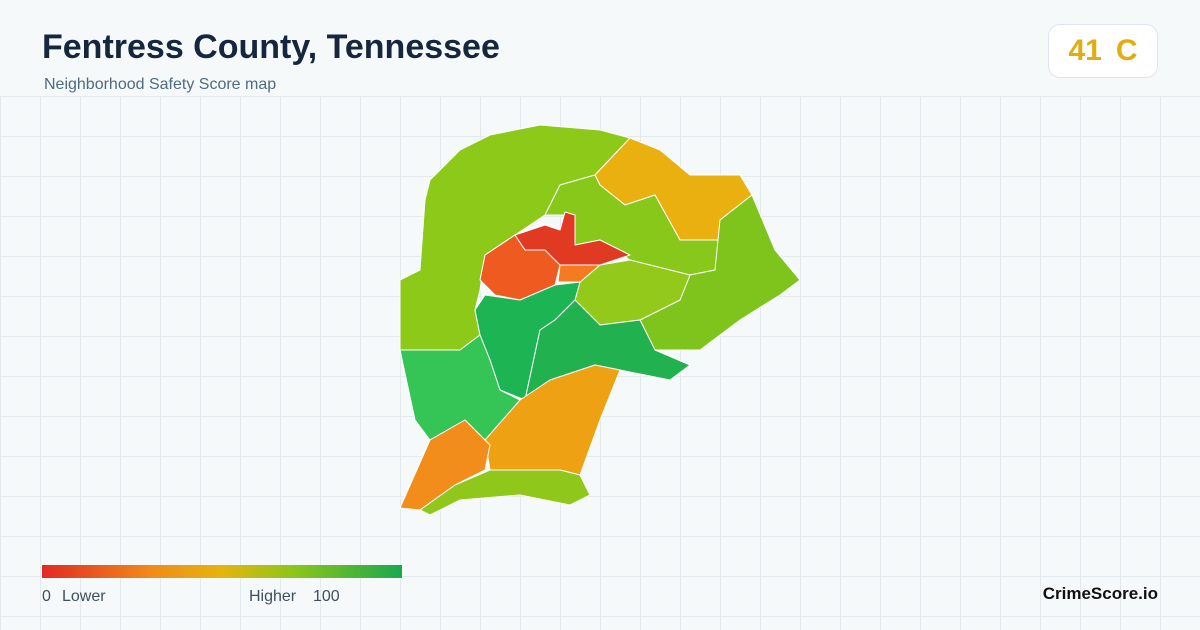 The image size is (1200, 630). What do you see at coordinates (222, 571) in the screenshot?
I see `legend-gradient` at bounding box center [222, 571].